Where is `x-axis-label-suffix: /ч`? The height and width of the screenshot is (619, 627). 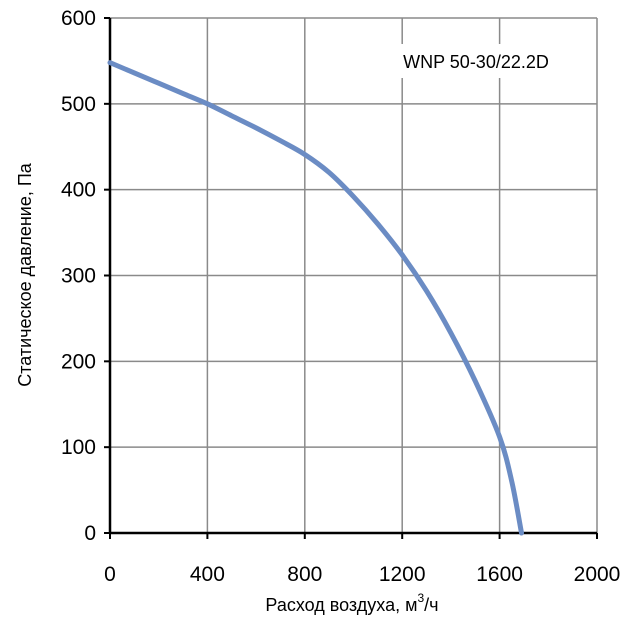
x-axis-label-suffix: /ч is located at coordinates (431, 605).